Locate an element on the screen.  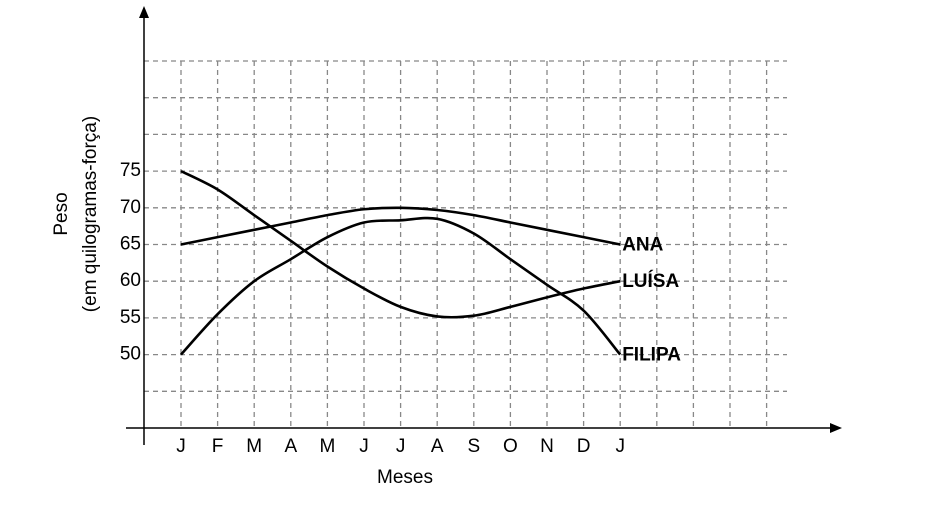
y-tick-label: 70 is located at coordinates (130, 207).